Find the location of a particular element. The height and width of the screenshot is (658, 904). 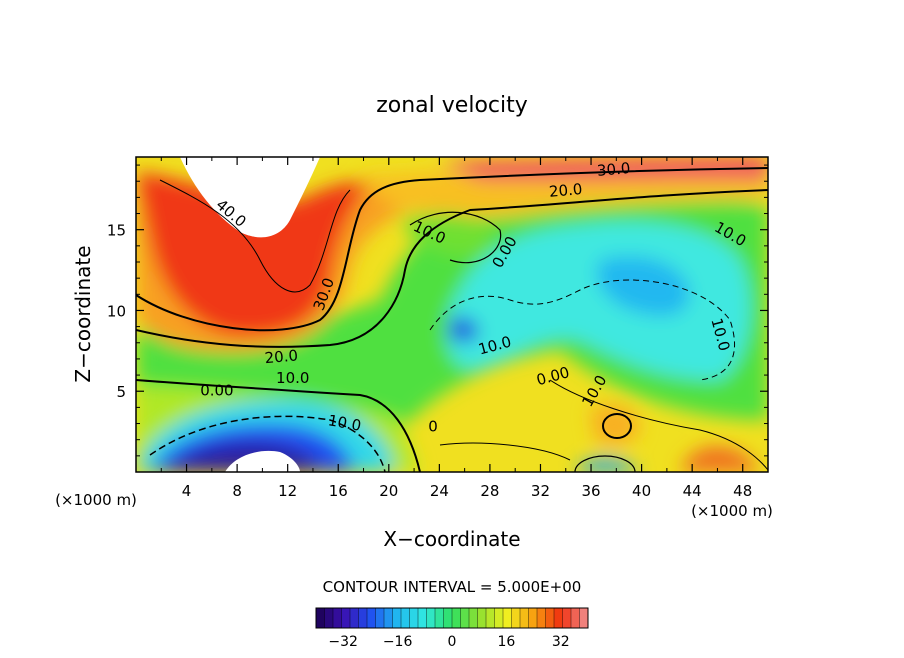

region-orange-right is located at coordinates (720, 459).